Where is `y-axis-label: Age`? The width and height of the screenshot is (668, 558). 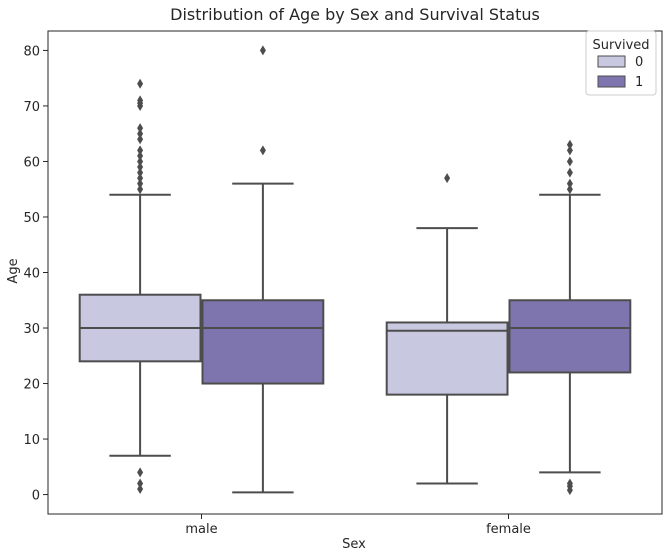
y-axis-label: Age is located at coordinates (13, 270).